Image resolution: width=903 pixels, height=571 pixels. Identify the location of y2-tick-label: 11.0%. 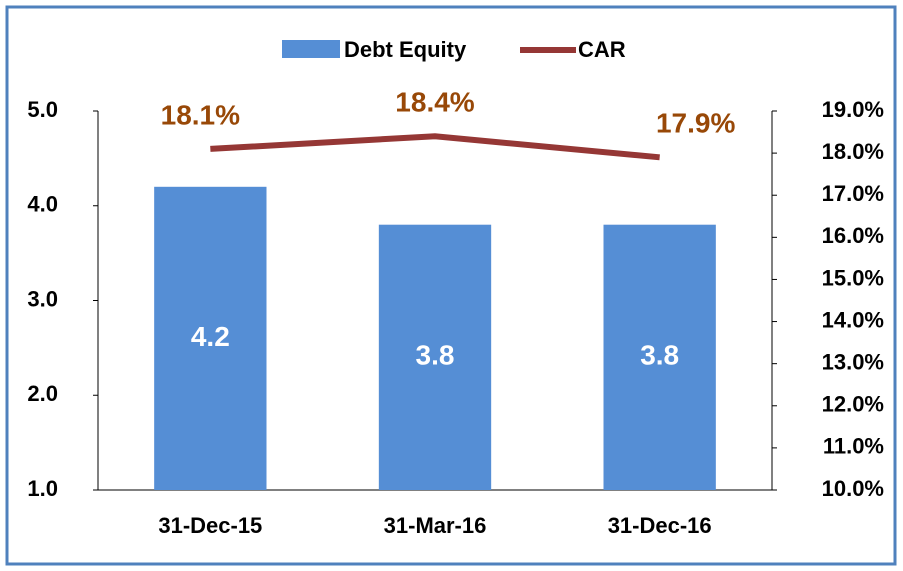
(853, 446).